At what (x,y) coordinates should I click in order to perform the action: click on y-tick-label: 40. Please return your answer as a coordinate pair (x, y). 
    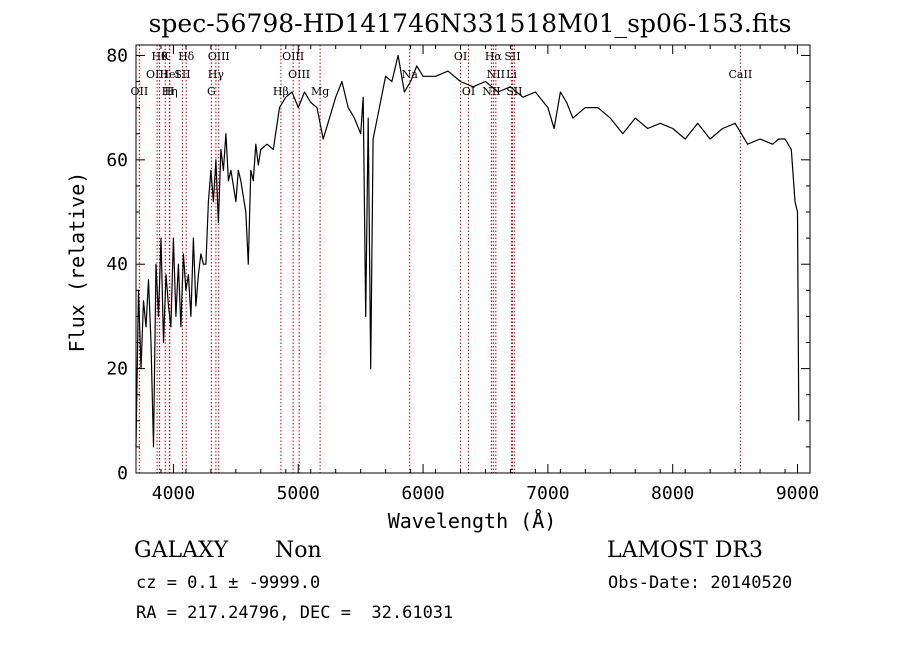
    Looking at the image, I should click on (117, 264).